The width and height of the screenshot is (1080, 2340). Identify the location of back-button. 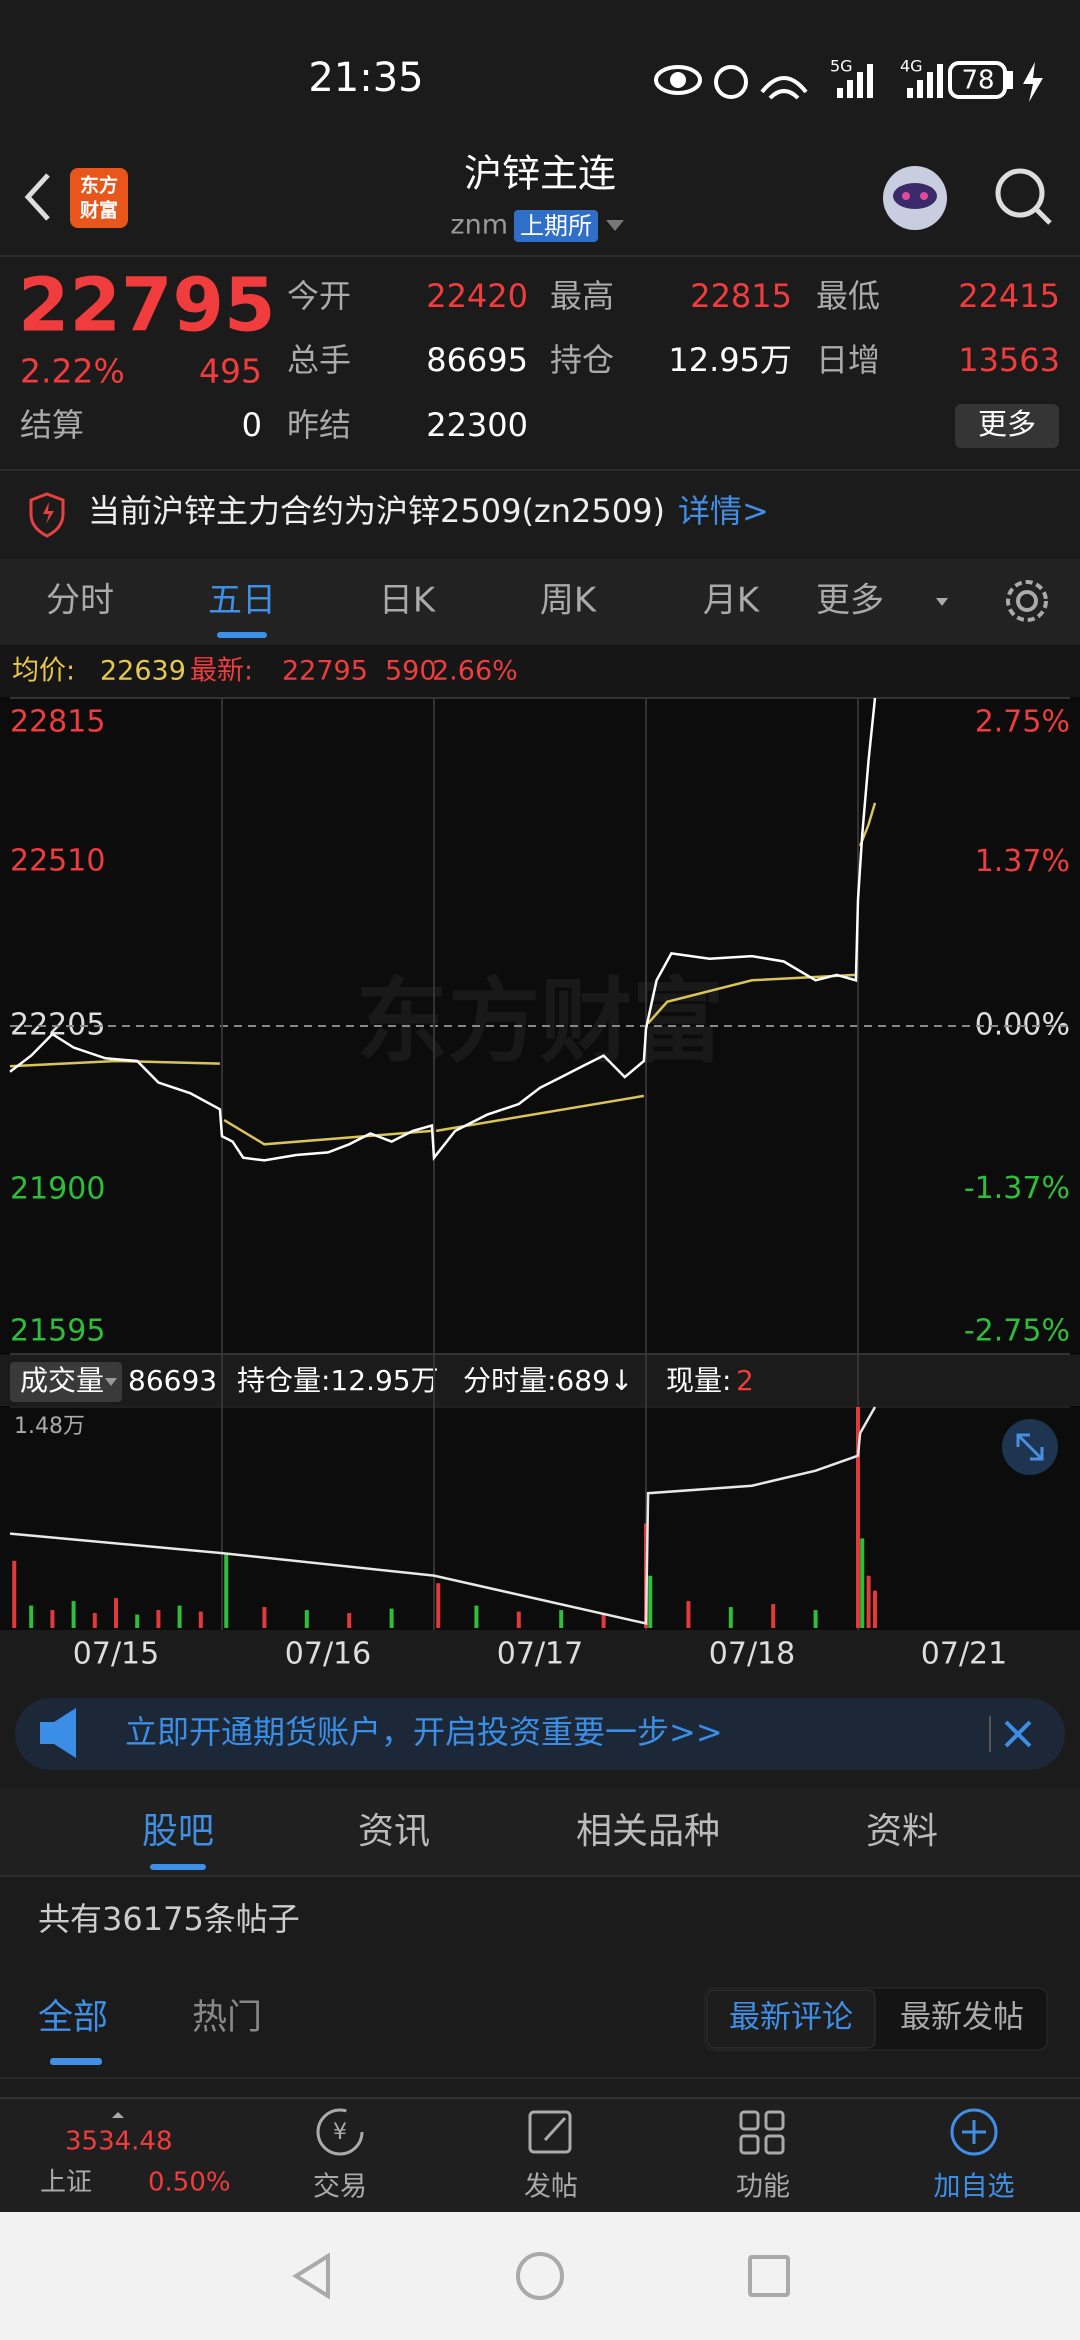
(37, 197).